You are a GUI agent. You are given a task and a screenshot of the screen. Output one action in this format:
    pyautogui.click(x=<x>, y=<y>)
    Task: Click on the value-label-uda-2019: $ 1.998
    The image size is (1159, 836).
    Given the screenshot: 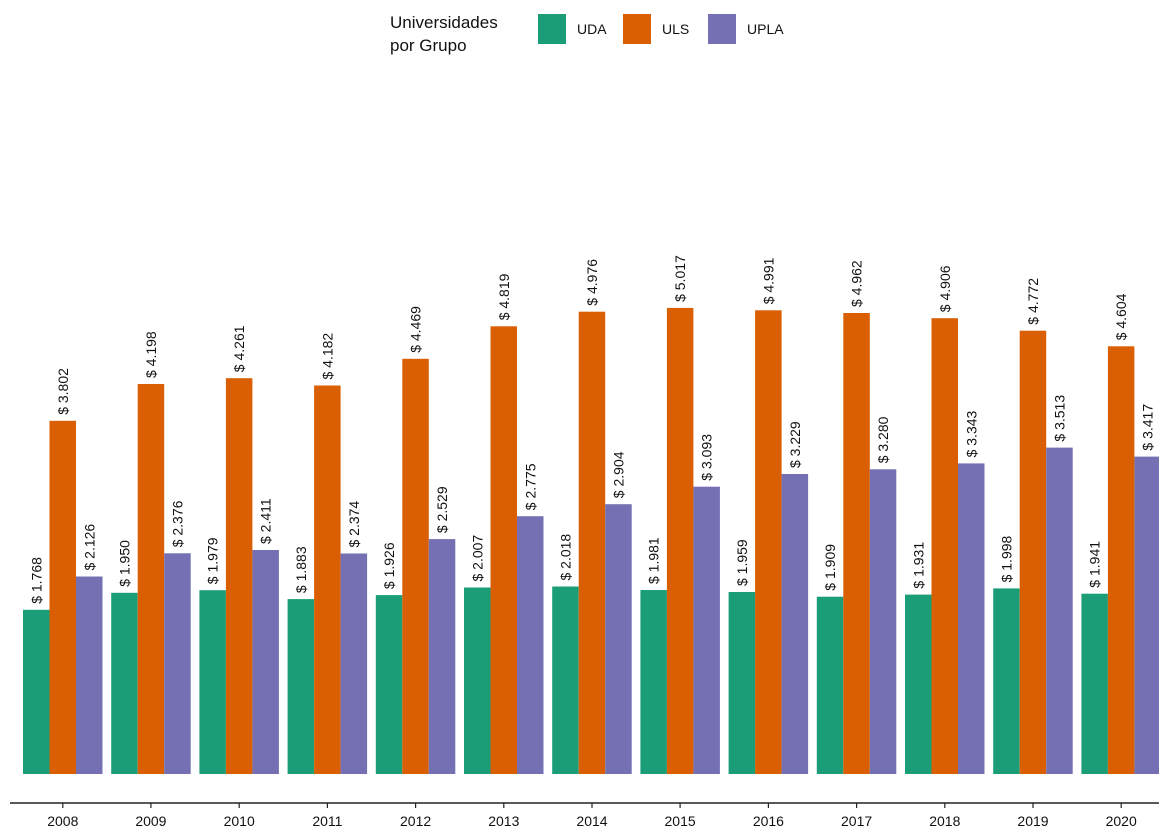 What is the action you would take?
    pyautogui.click(x=1007, y=558)
    